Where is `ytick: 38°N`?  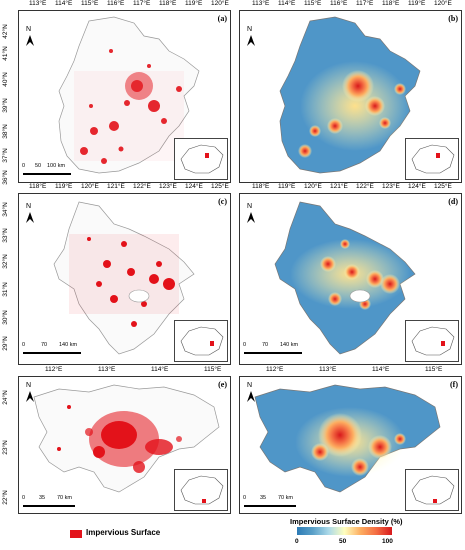
ytick: 38°N is located at coordinates (5, 131).